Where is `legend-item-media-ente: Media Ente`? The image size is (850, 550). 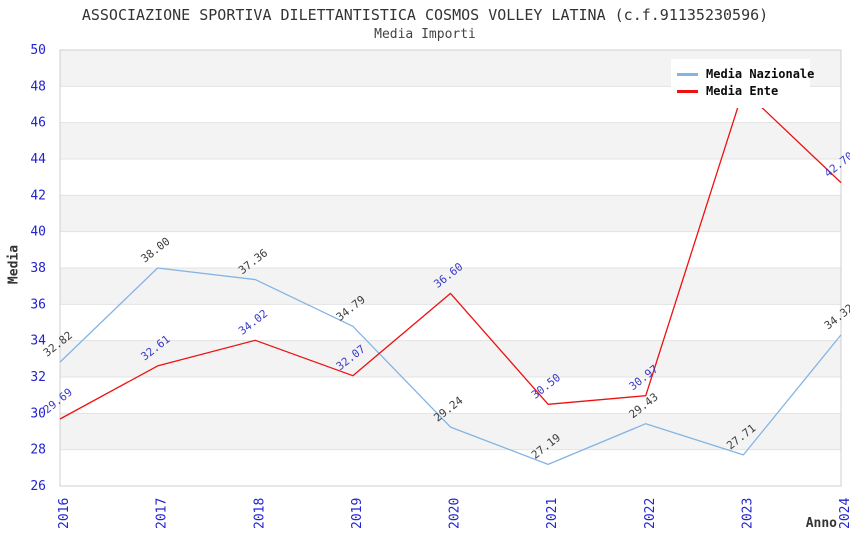 legend-item-media-ente: Media Ente is located at coordinates (739, 91).